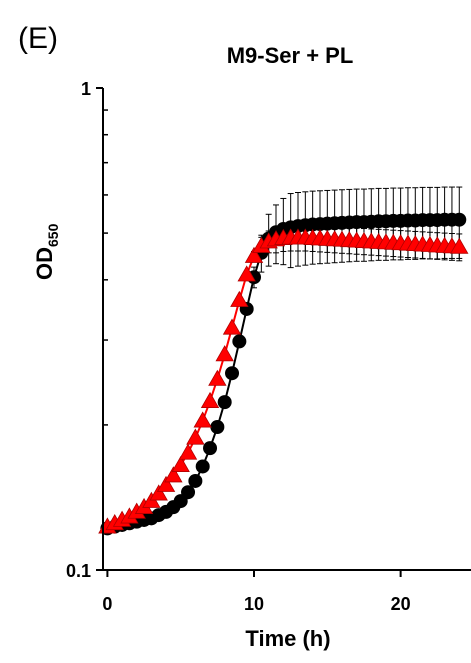 Image resolution: width=471 pixels, height=663 pixels. I want to click on x-axis-label: Time (h), so click(287, 638).